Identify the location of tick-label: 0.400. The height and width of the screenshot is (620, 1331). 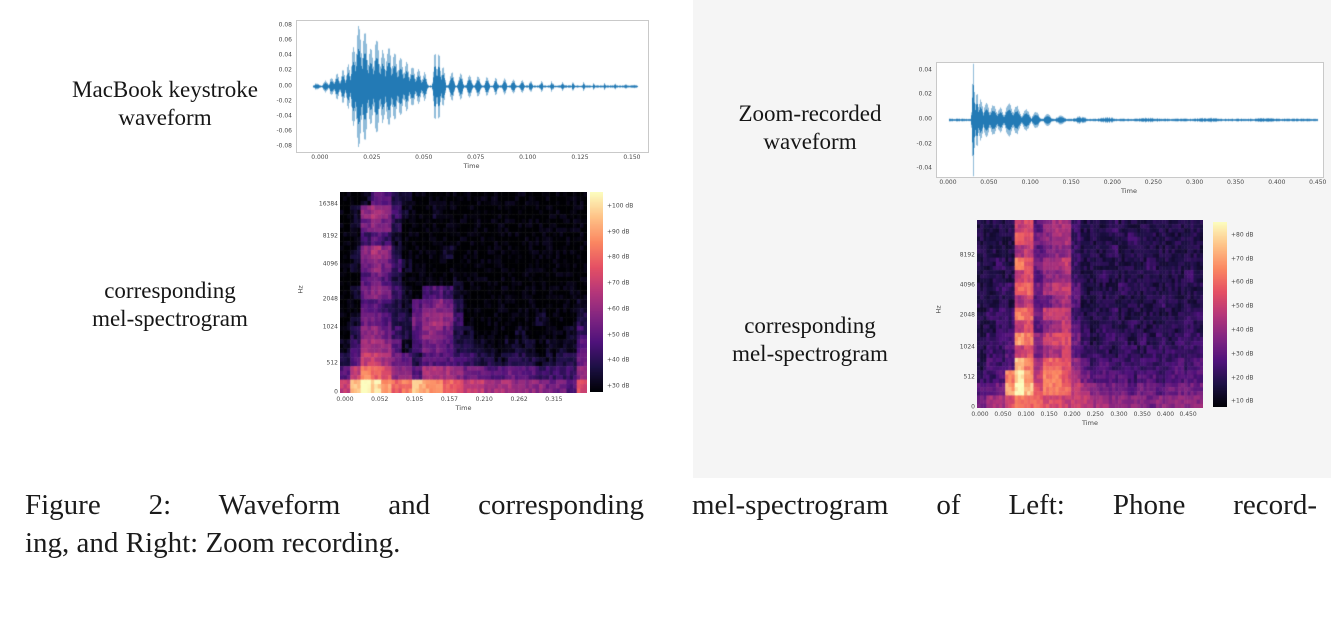
(1277, 182).